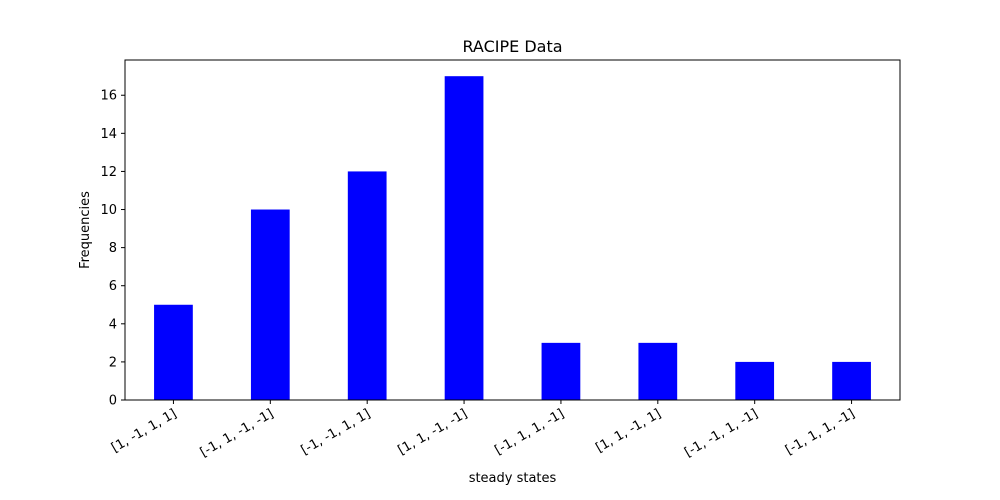 The height and width of the screenshot is (500, 1000). What do you see at coordinates (113, 248) in the screenshot?
I see `y-tick-label: 8` at bounding box center [113, 248].